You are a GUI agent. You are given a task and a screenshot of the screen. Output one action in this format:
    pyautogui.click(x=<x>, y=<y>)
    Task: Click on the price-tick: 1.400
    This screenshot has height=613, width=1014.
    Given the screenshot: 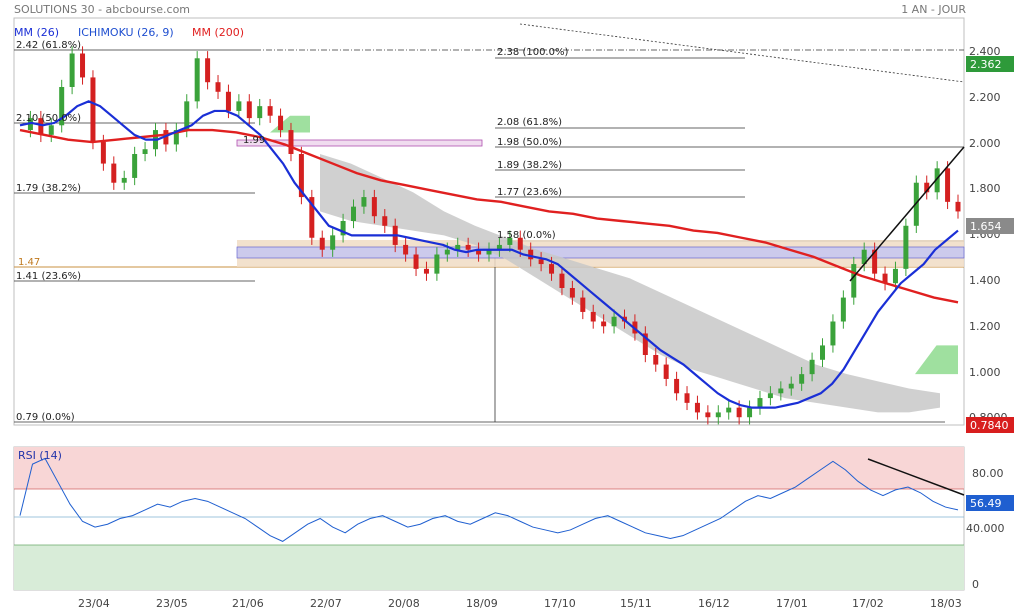 What is the action you would take?
    pyautogui.click(x=985, y=280)
    